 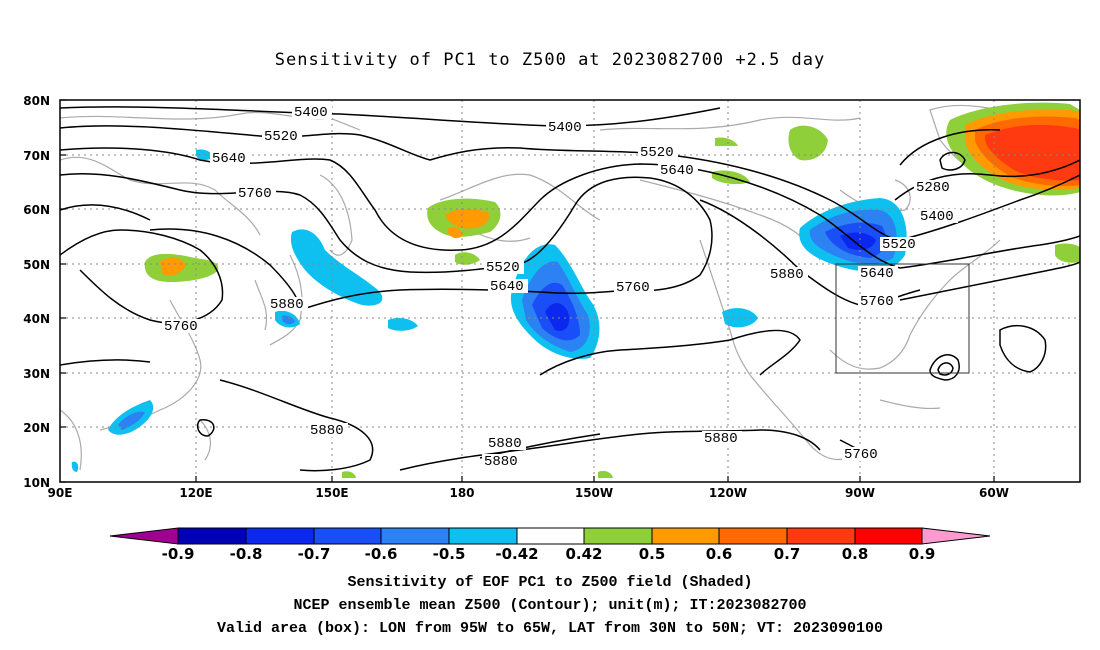 I want to click on colorbar-label: 0.9, so click(x=922, y=554).